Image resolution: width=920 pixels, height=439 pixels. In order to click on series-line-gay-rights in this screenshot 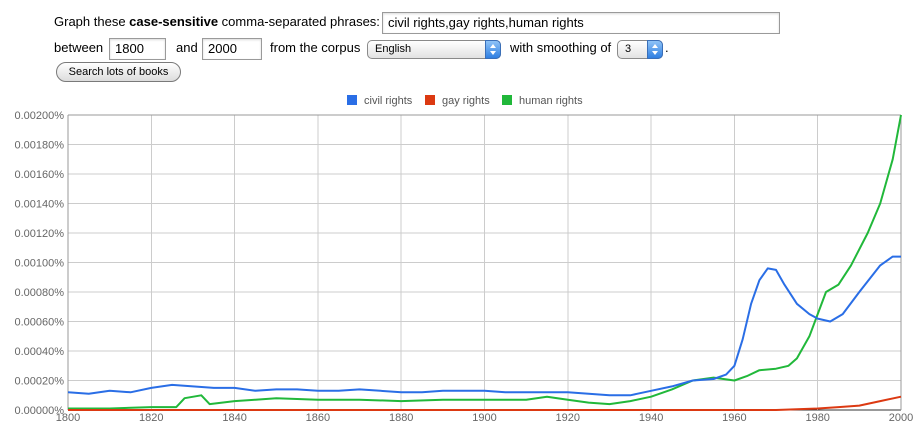, I will do `click(485, 403)`.